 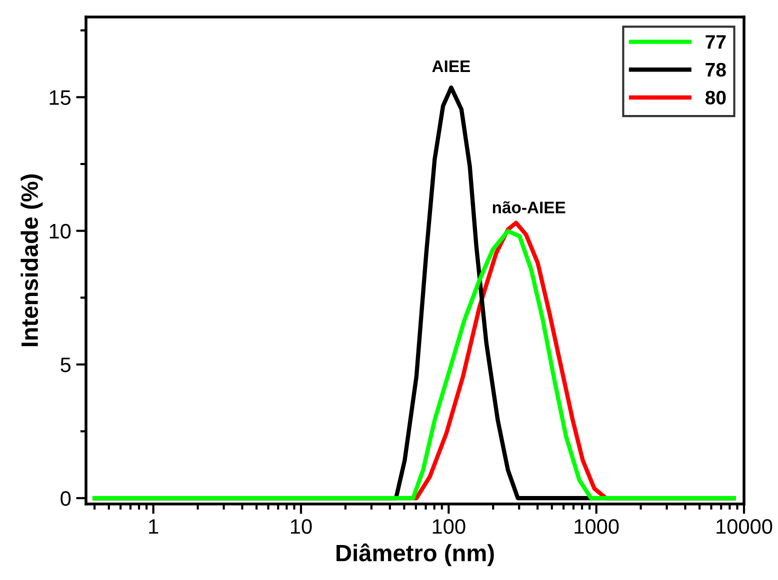 What do you see at coordinates (60, 97) in the screenshot?
I see `y-tick-label: 15` at bounding box center [60, 97].